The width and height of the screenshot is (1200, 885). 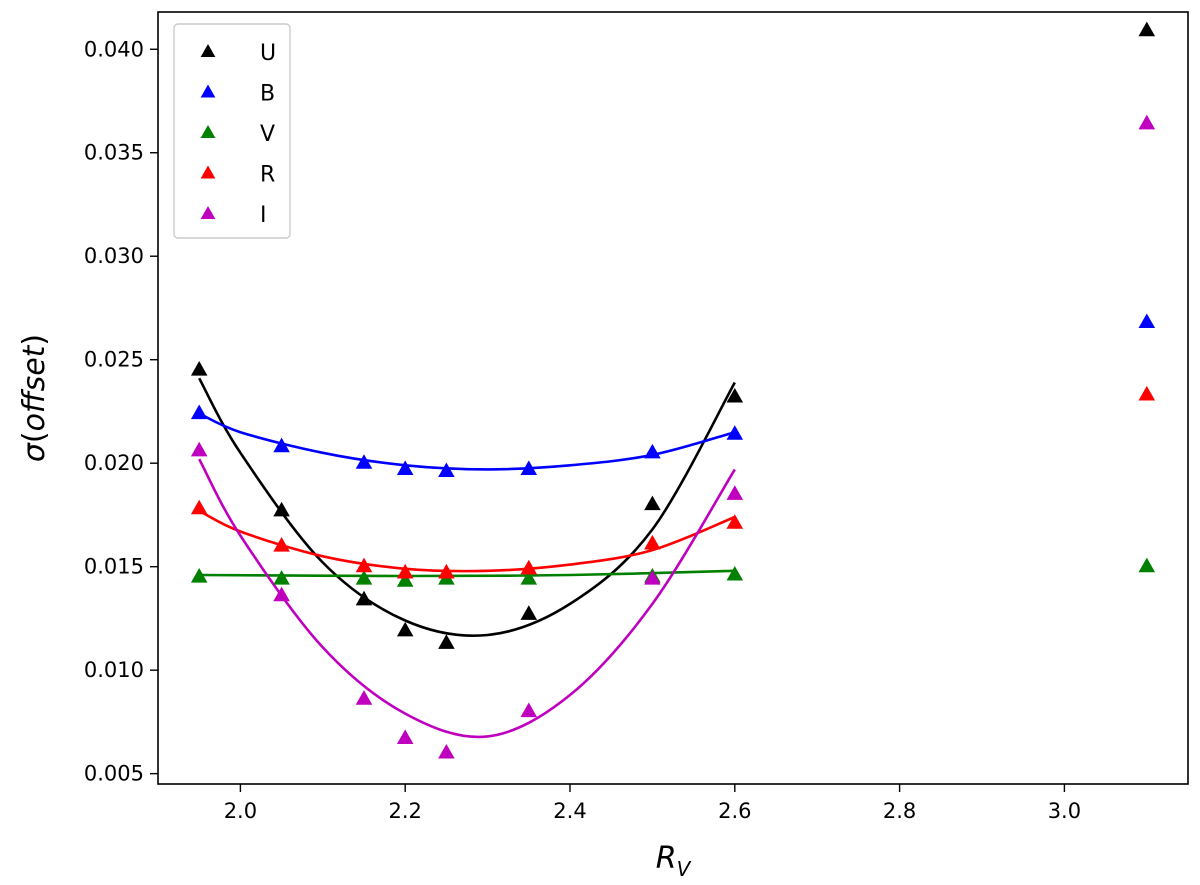 I want to click on fit-curve-I, so click(x=467, y=598).